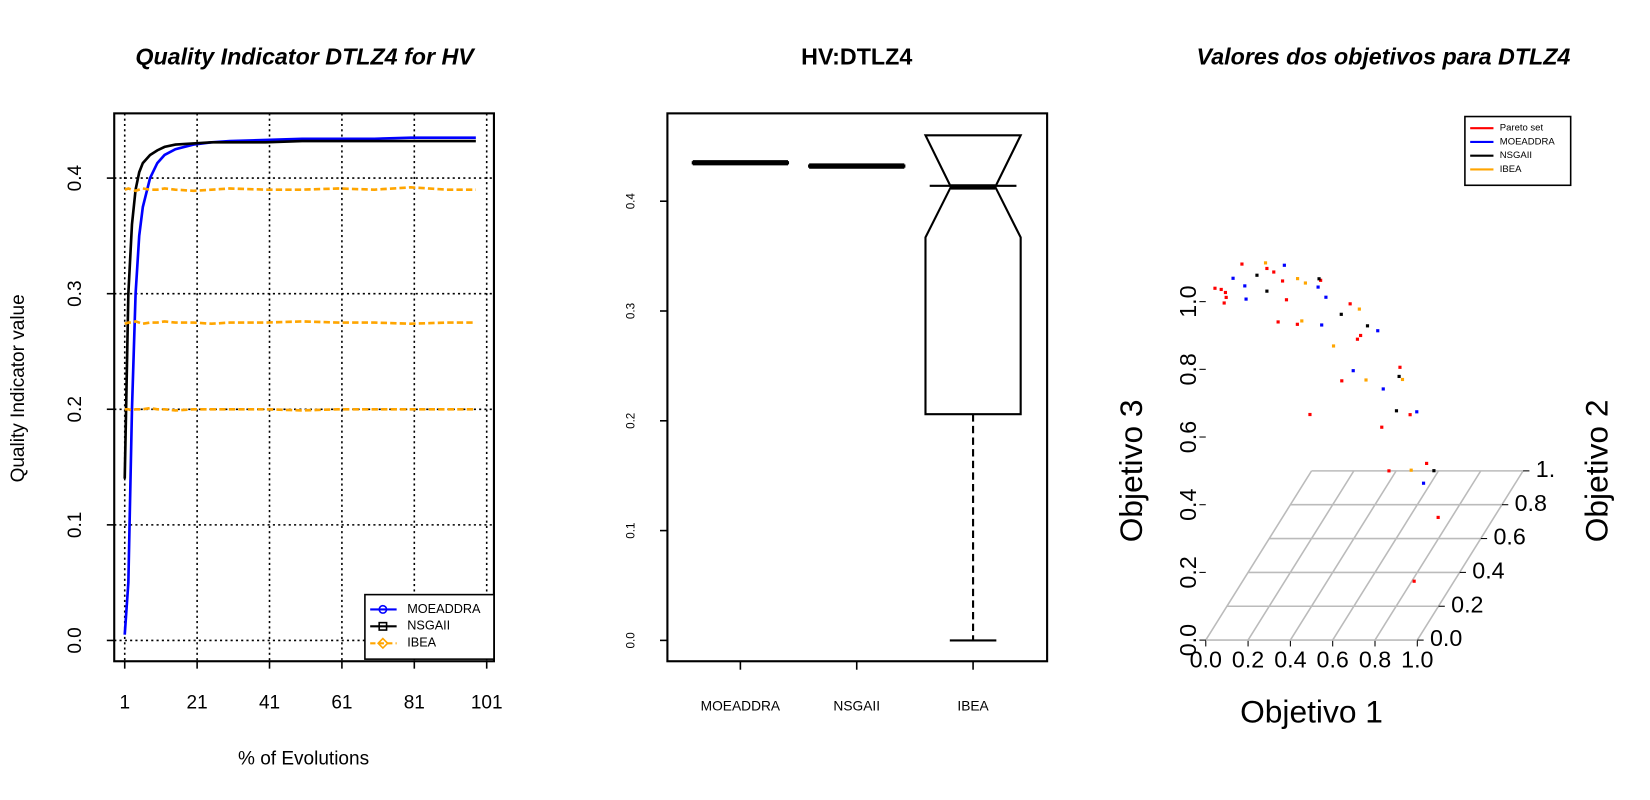 This screenshot has width=1650, height=800. What do you see at coordinates (741, 705) in the screenshot?
I see `x-tick-label: MOEADDRA` at bounding box center [741, 705].